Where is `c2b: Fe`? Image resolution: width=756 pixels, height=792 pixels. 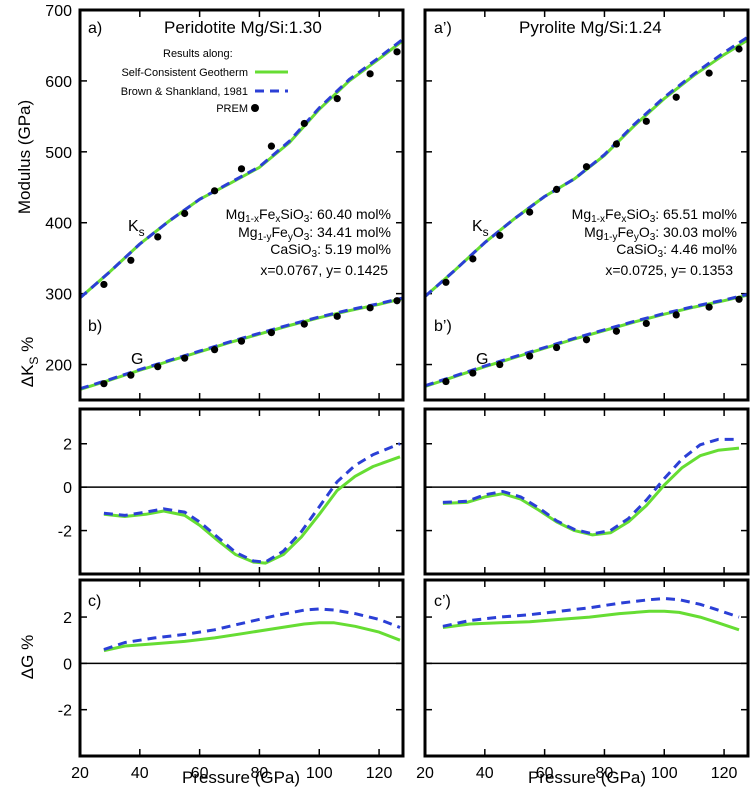
c2b: Fe is located at coordinates (279, 232).